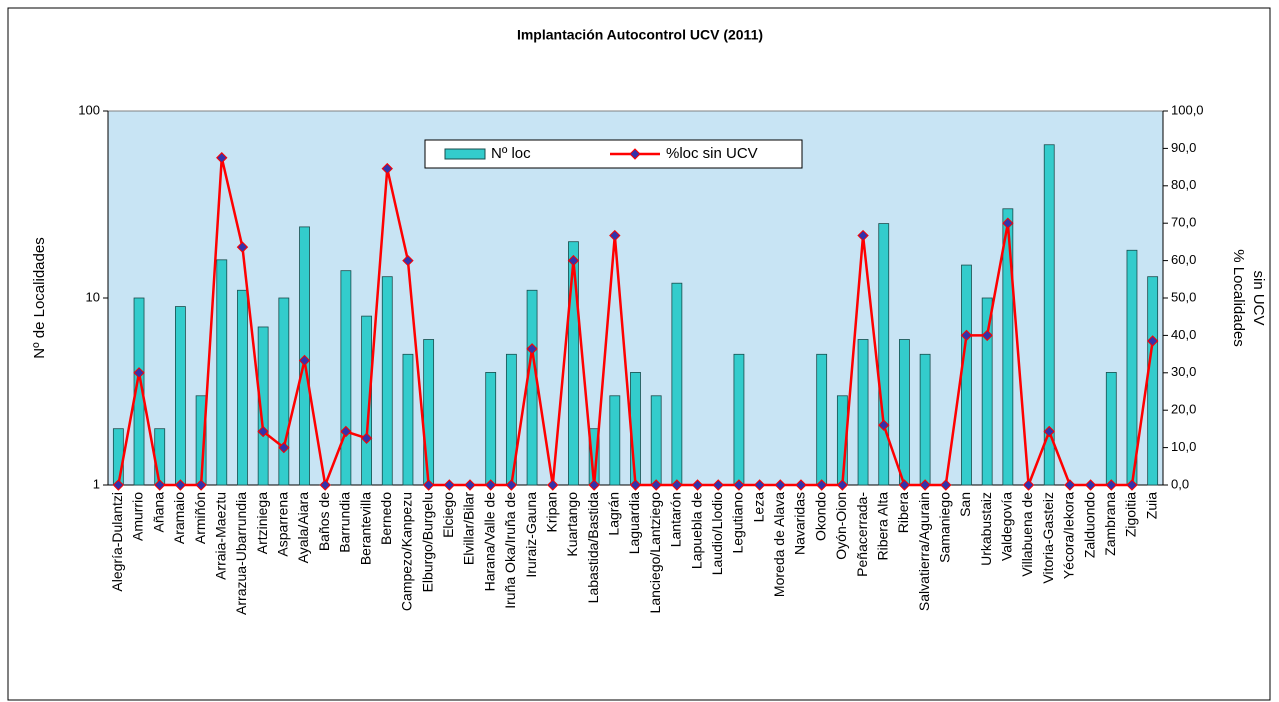 The height and width of the screenshot is (702, 1279). Describe the element at coordinates (39, 297) in the screenshot. I see `y-axis-label: Nº de Localidades` at that location.